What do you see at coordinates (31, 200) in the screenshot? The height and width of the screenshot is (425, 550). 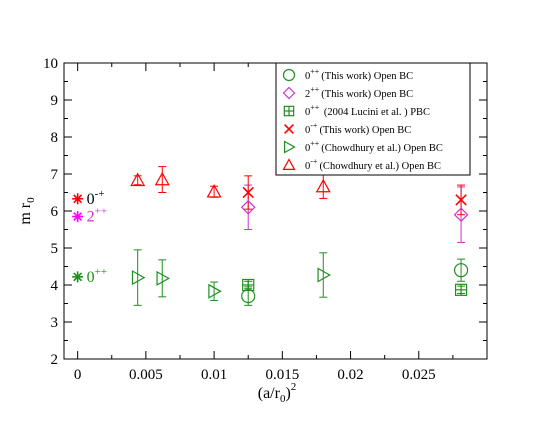 I see `y-axis-label-sub: 0` at bounding box center [31, 200].